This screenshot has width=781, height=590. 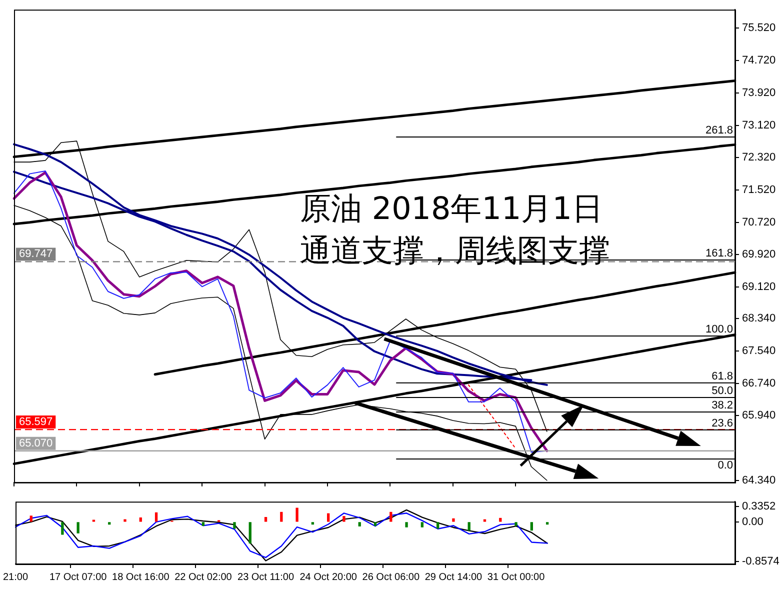 I want to click on y-tick-label: 69.120, so click(x=759, y=287).